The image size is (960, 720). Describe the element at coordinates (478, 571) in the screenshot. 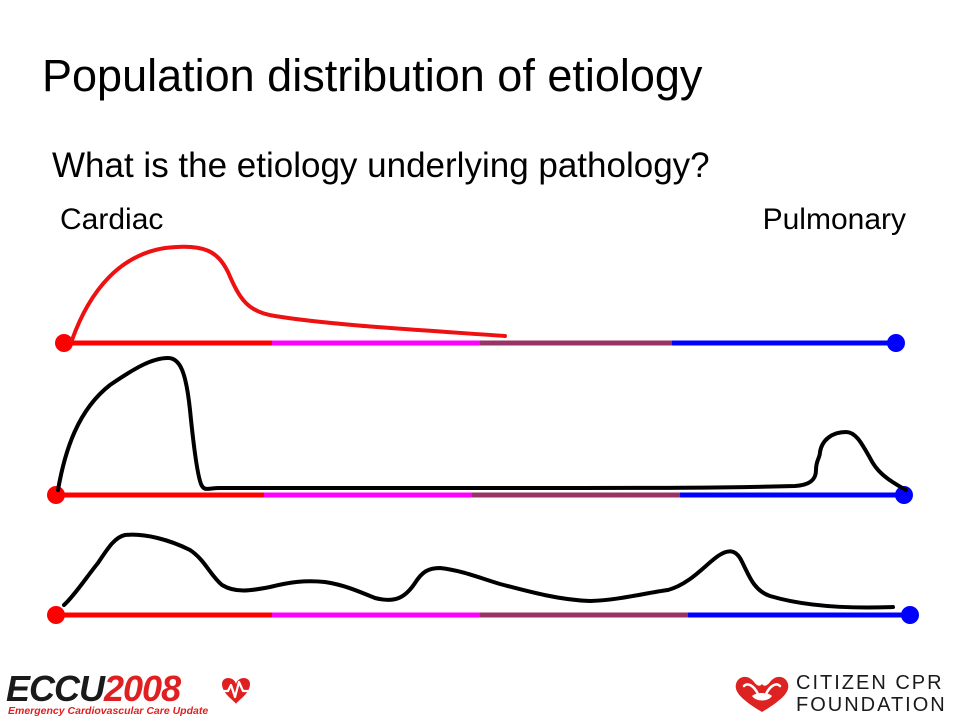

I see `multimodal-curve` at that location.